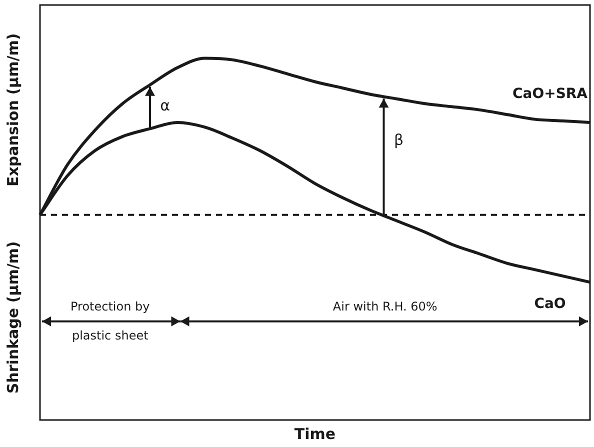  I want to click on text: Time, so click(315, 433).